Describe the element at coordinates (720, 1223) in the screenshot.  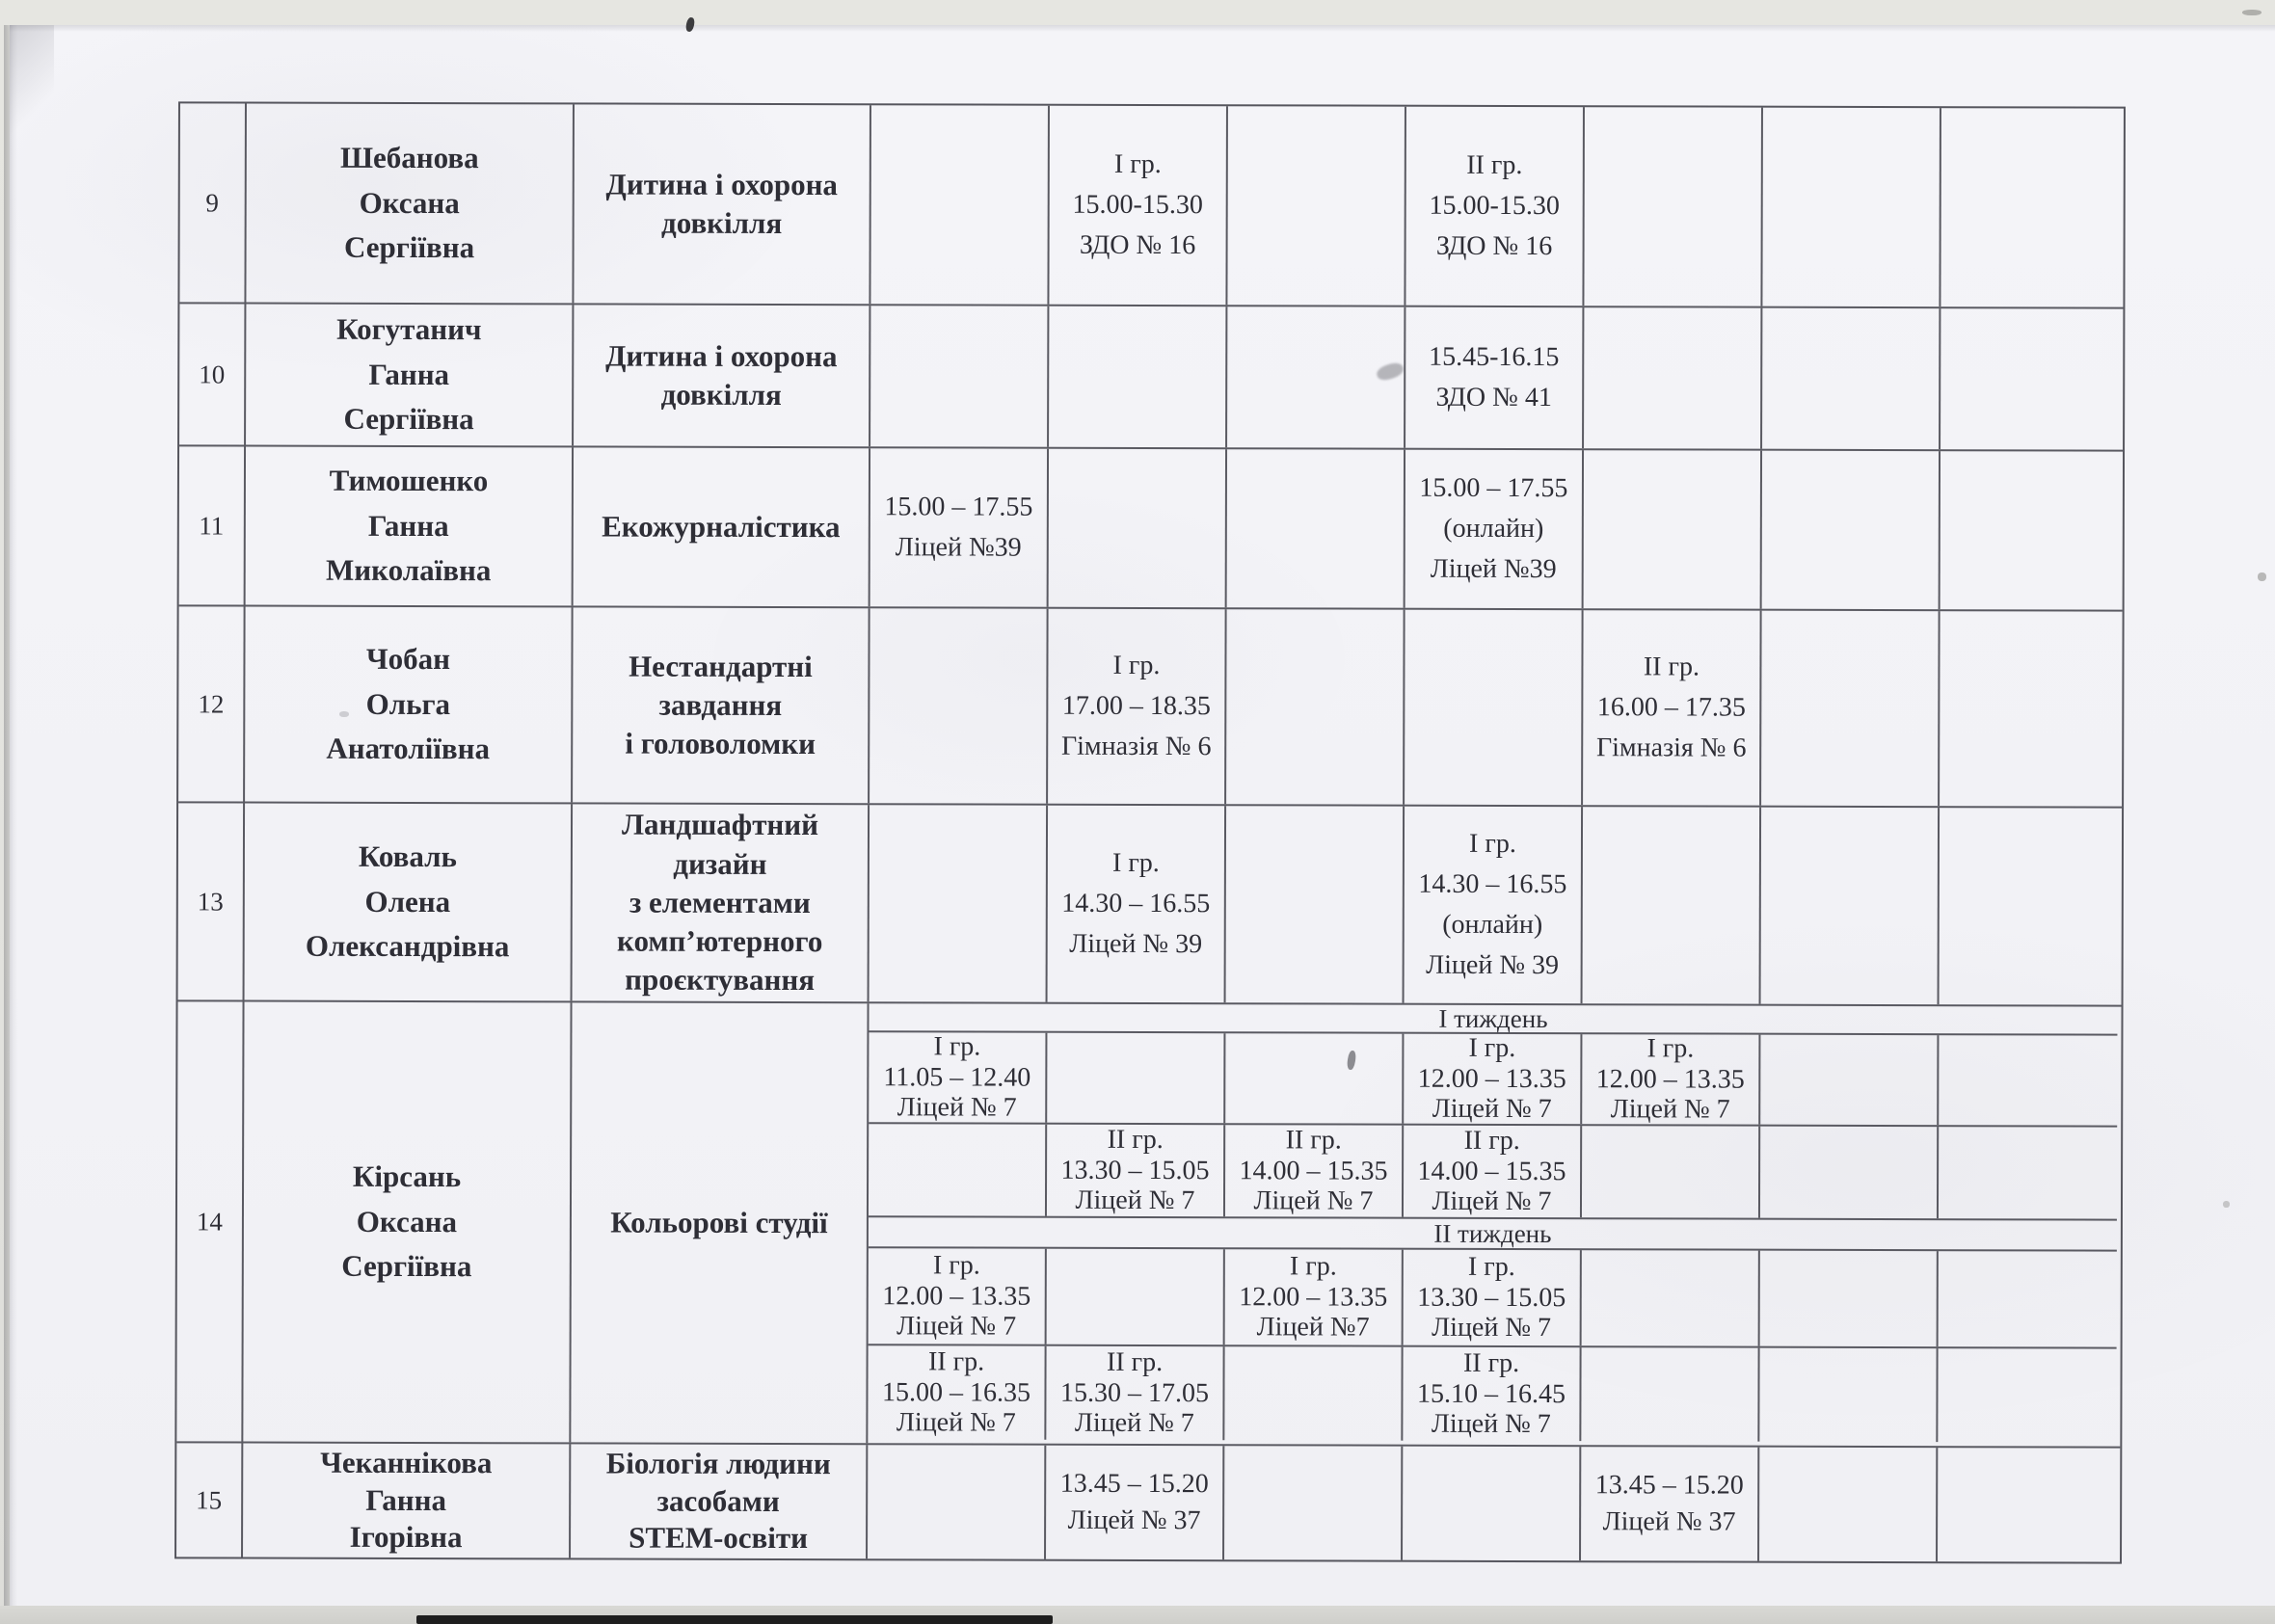
I see `subject-cell: Кольорові студії` at that location.